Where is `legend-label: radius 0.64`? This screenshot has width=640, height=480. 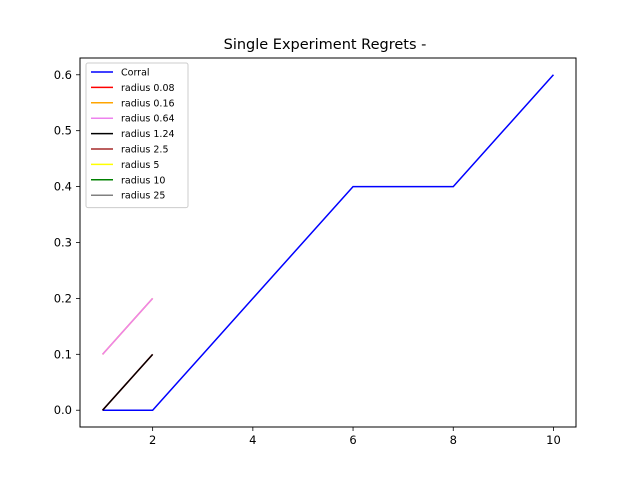
legend-label: radius 0.64 is located at coordinates (148, 119).